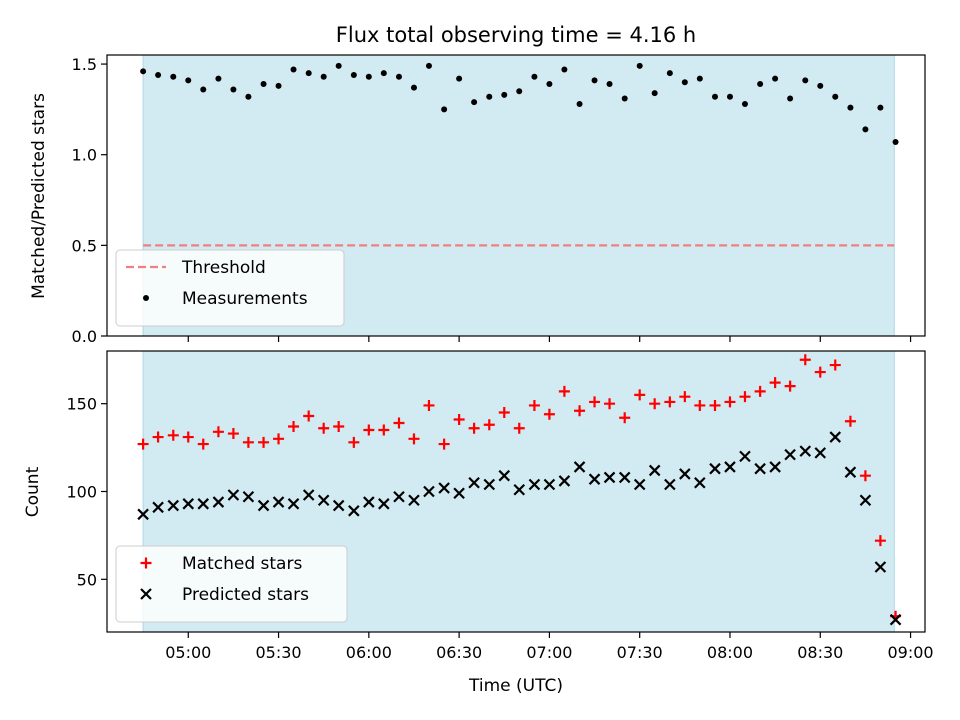 The width and height of the screenshot is (960, 720). Describe the element at coordinates (245, 299) in the screenshot. I see `measurements-legend-label: Measurements` at that location.